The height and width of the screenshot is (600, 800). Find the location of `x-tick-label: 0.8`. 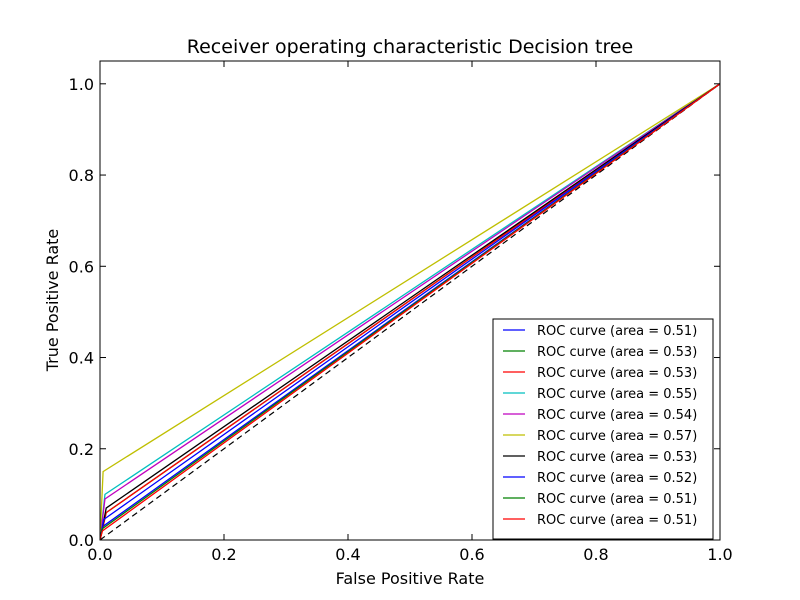

x-tick-label: 0.8 is located at coordinates (595, 554).